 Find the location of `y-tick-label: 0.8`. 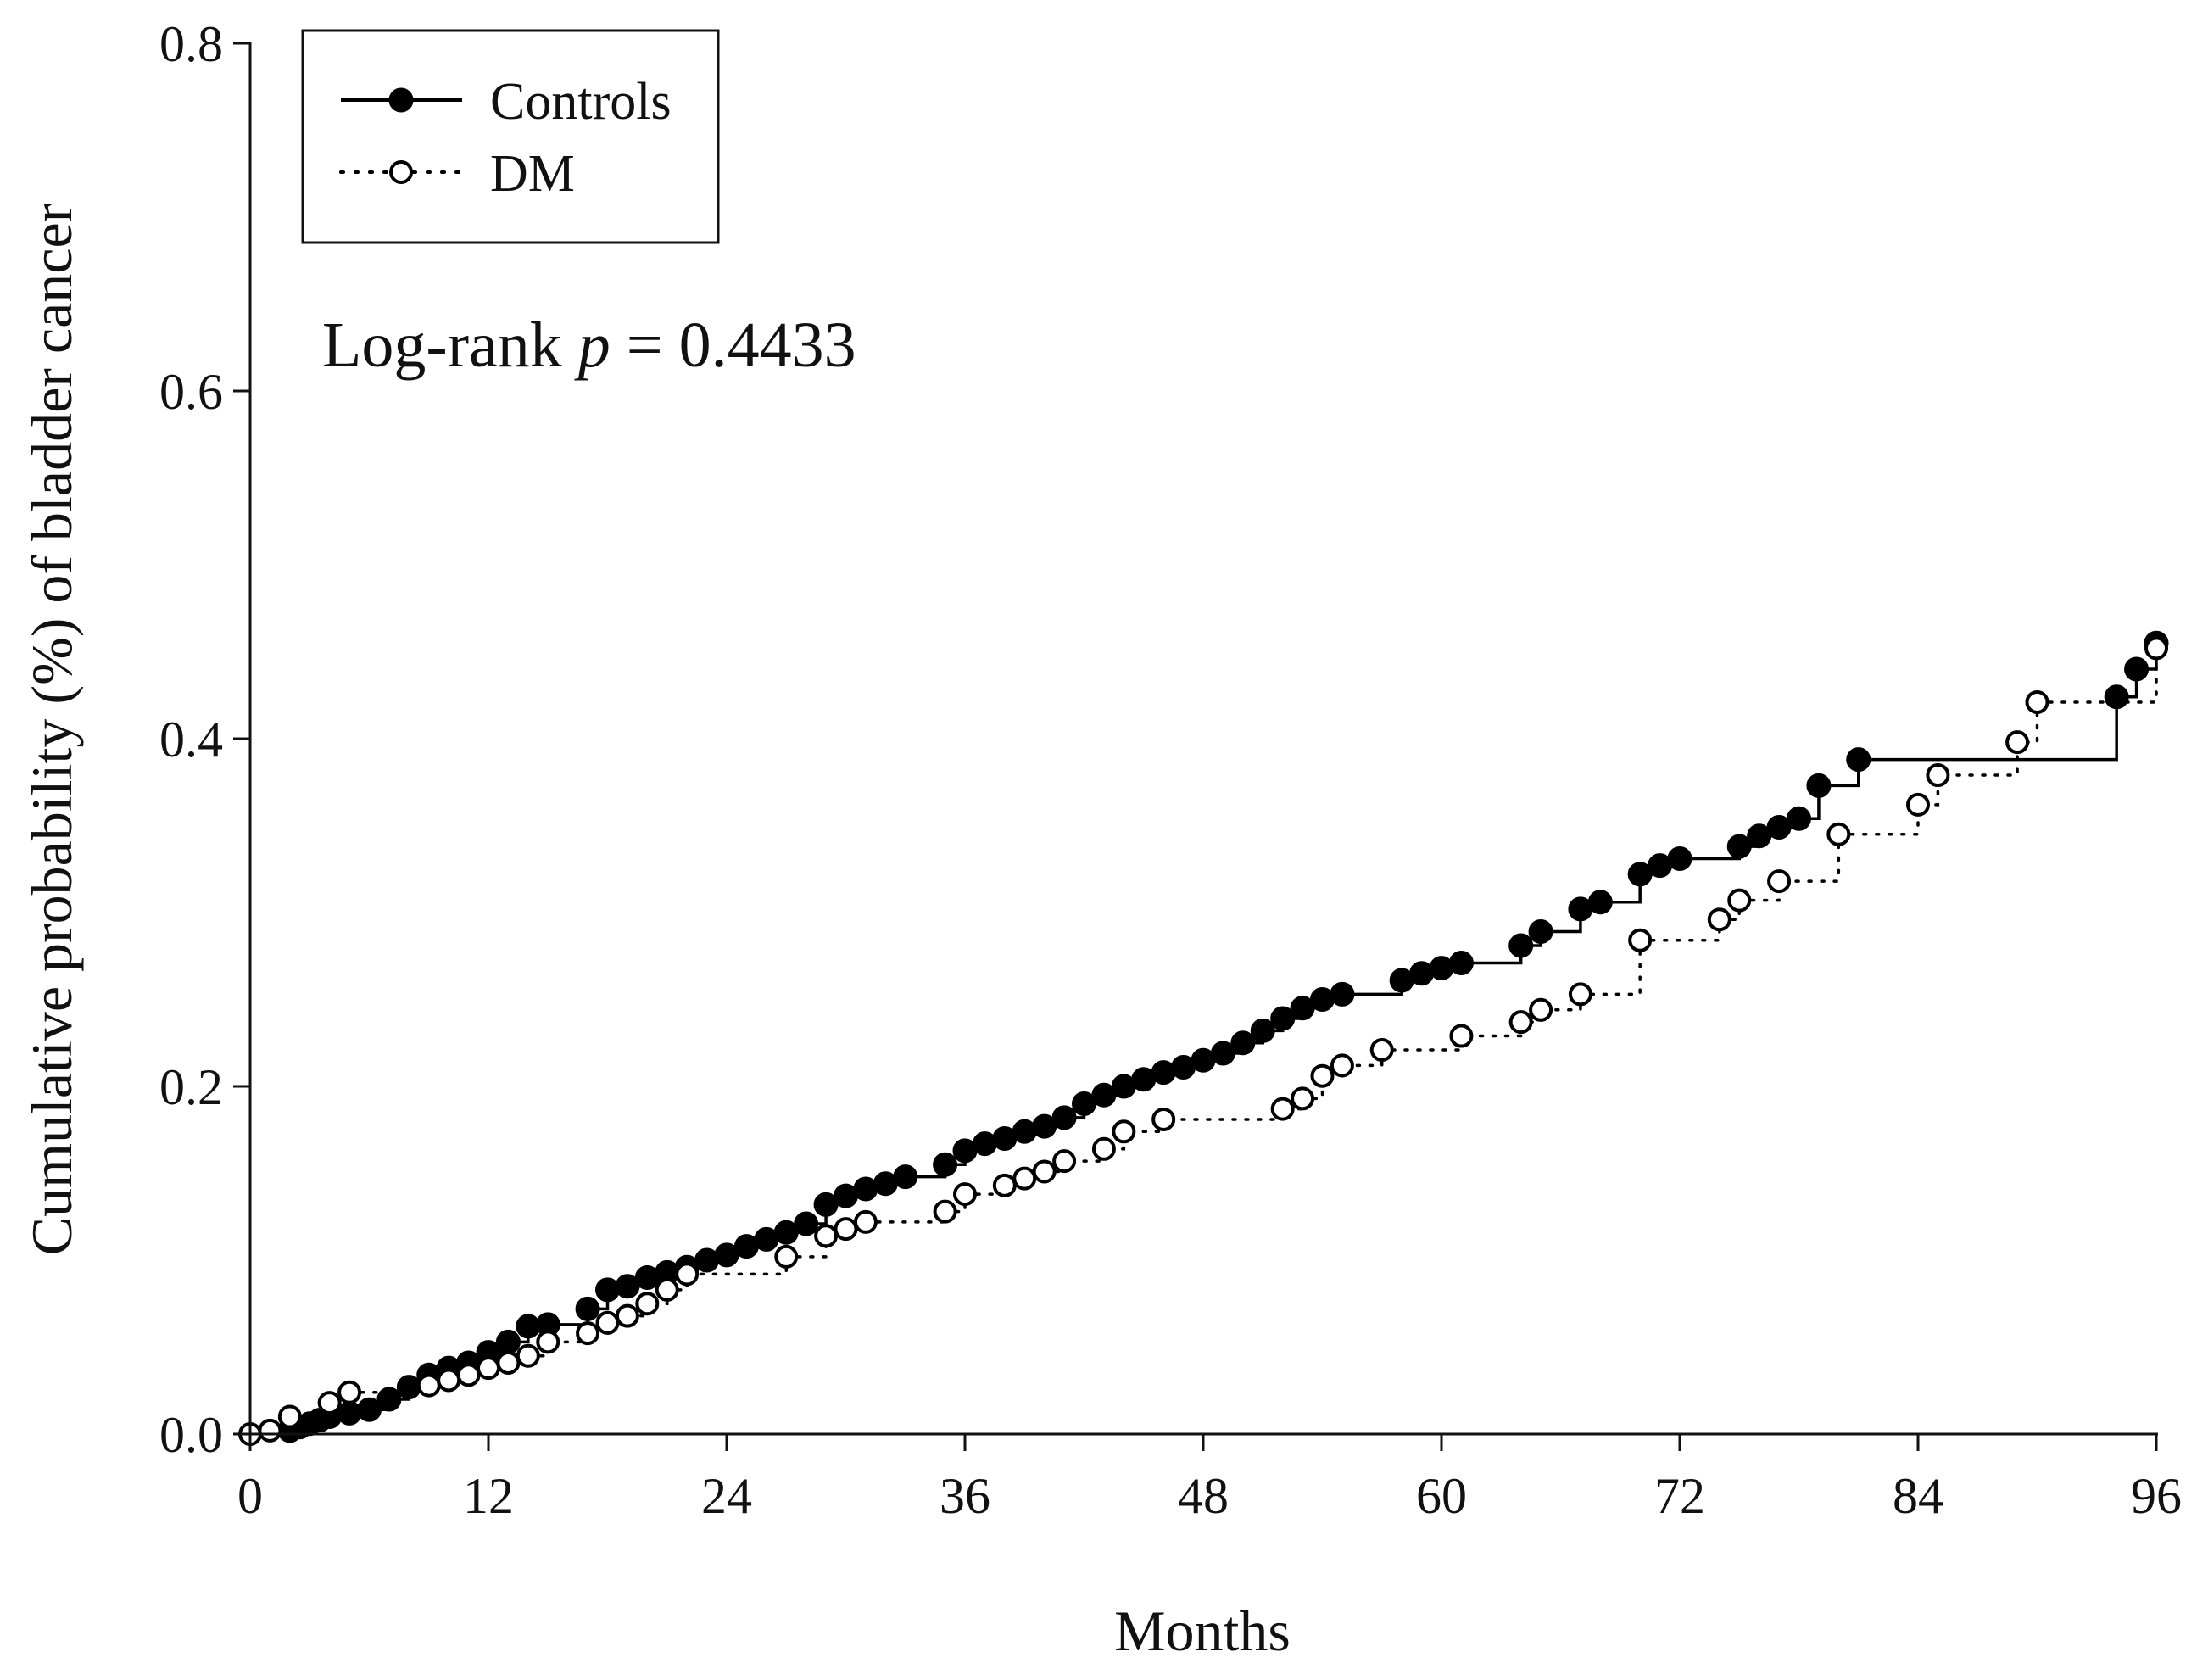

y-tick-label: 0.8 is located at coordinates (191, 44).